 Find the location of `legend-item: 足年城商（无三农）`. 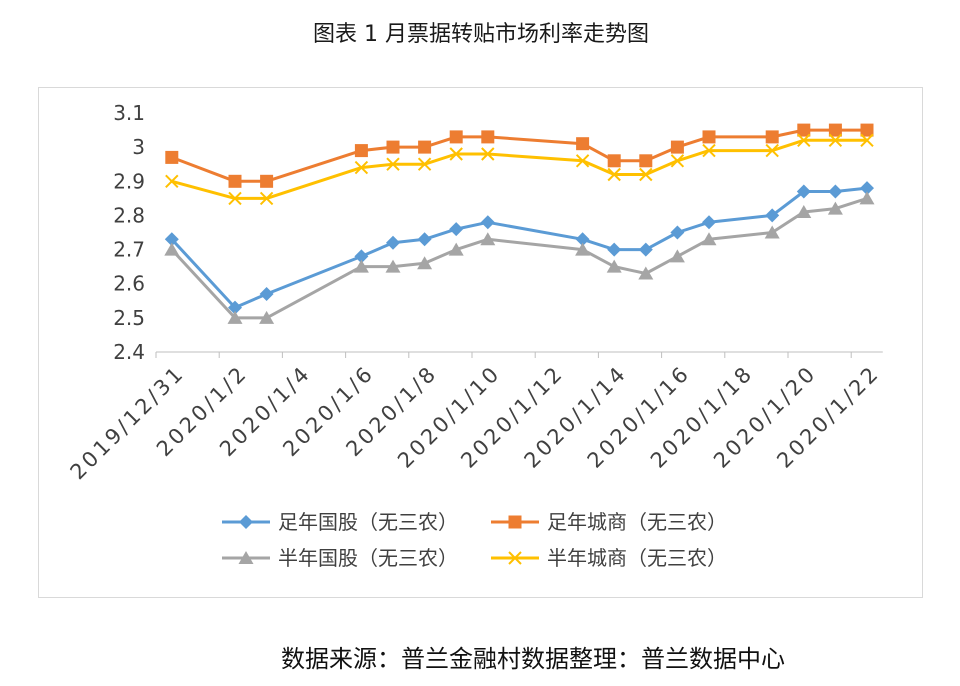

legend-item: 足年城商（无三农） is located at coordinates (609, 522).